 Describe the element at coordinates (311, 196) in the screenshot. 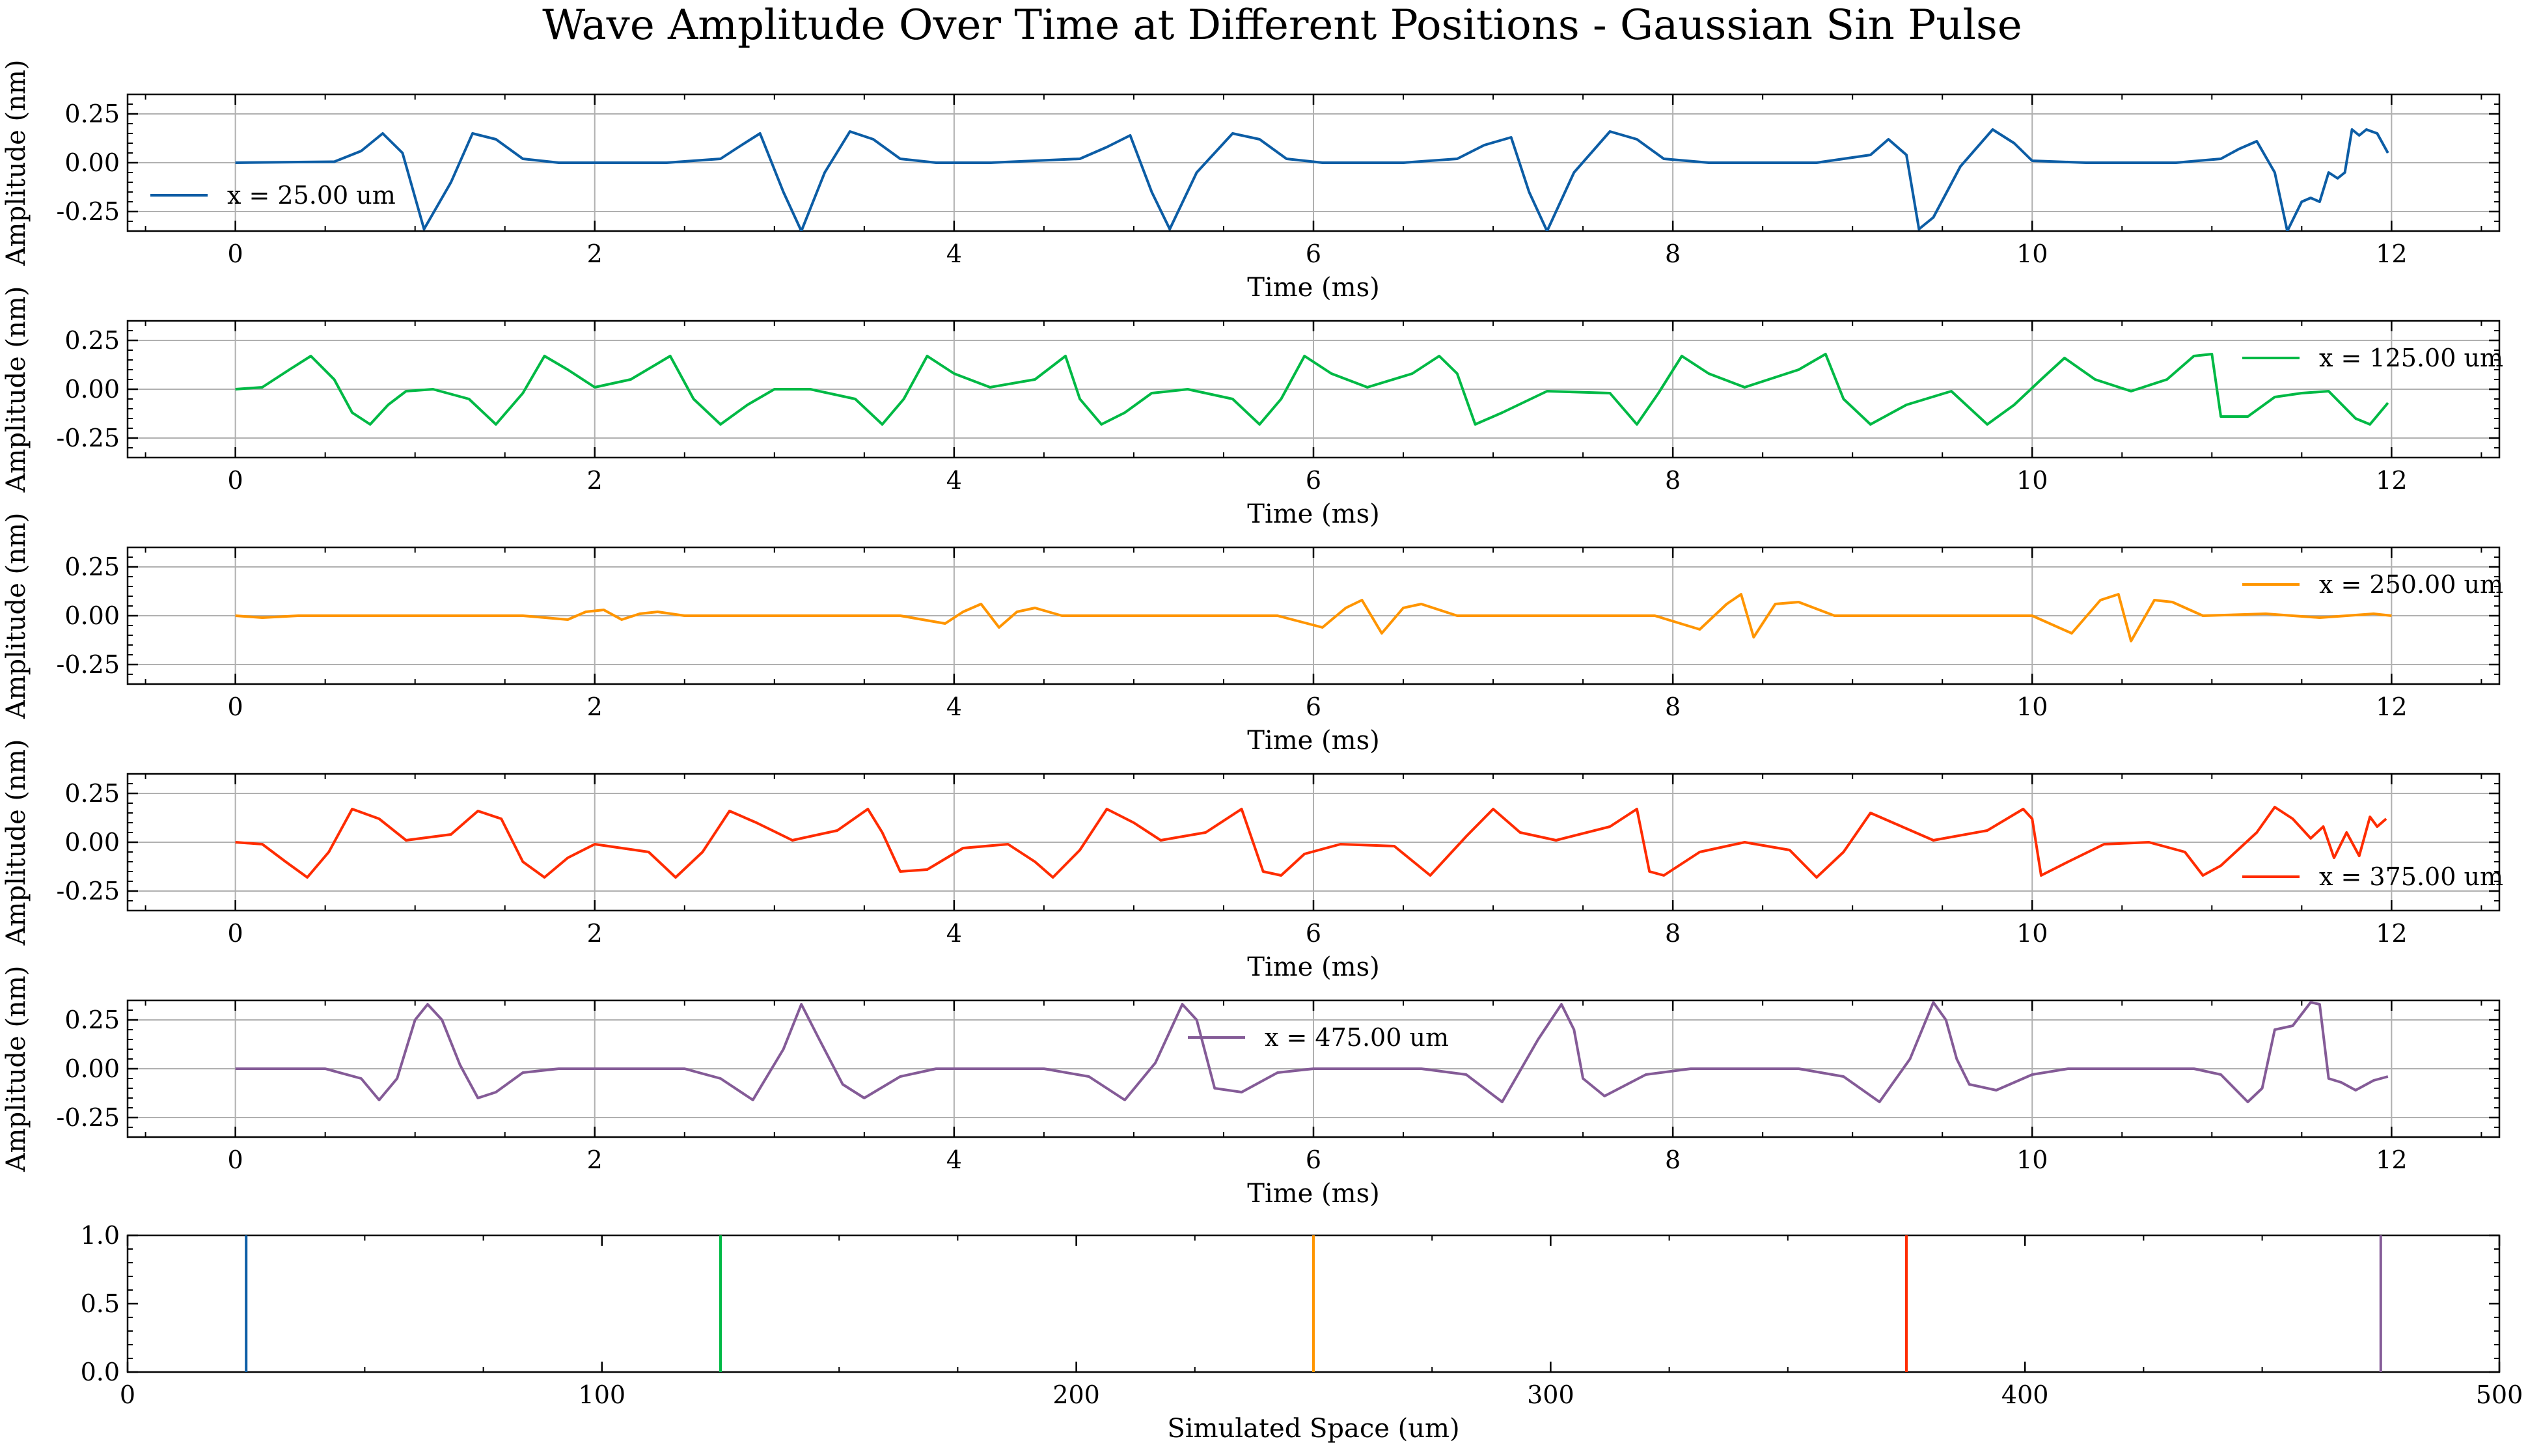

I see `legend-label: x = 25.00 um` at that location.